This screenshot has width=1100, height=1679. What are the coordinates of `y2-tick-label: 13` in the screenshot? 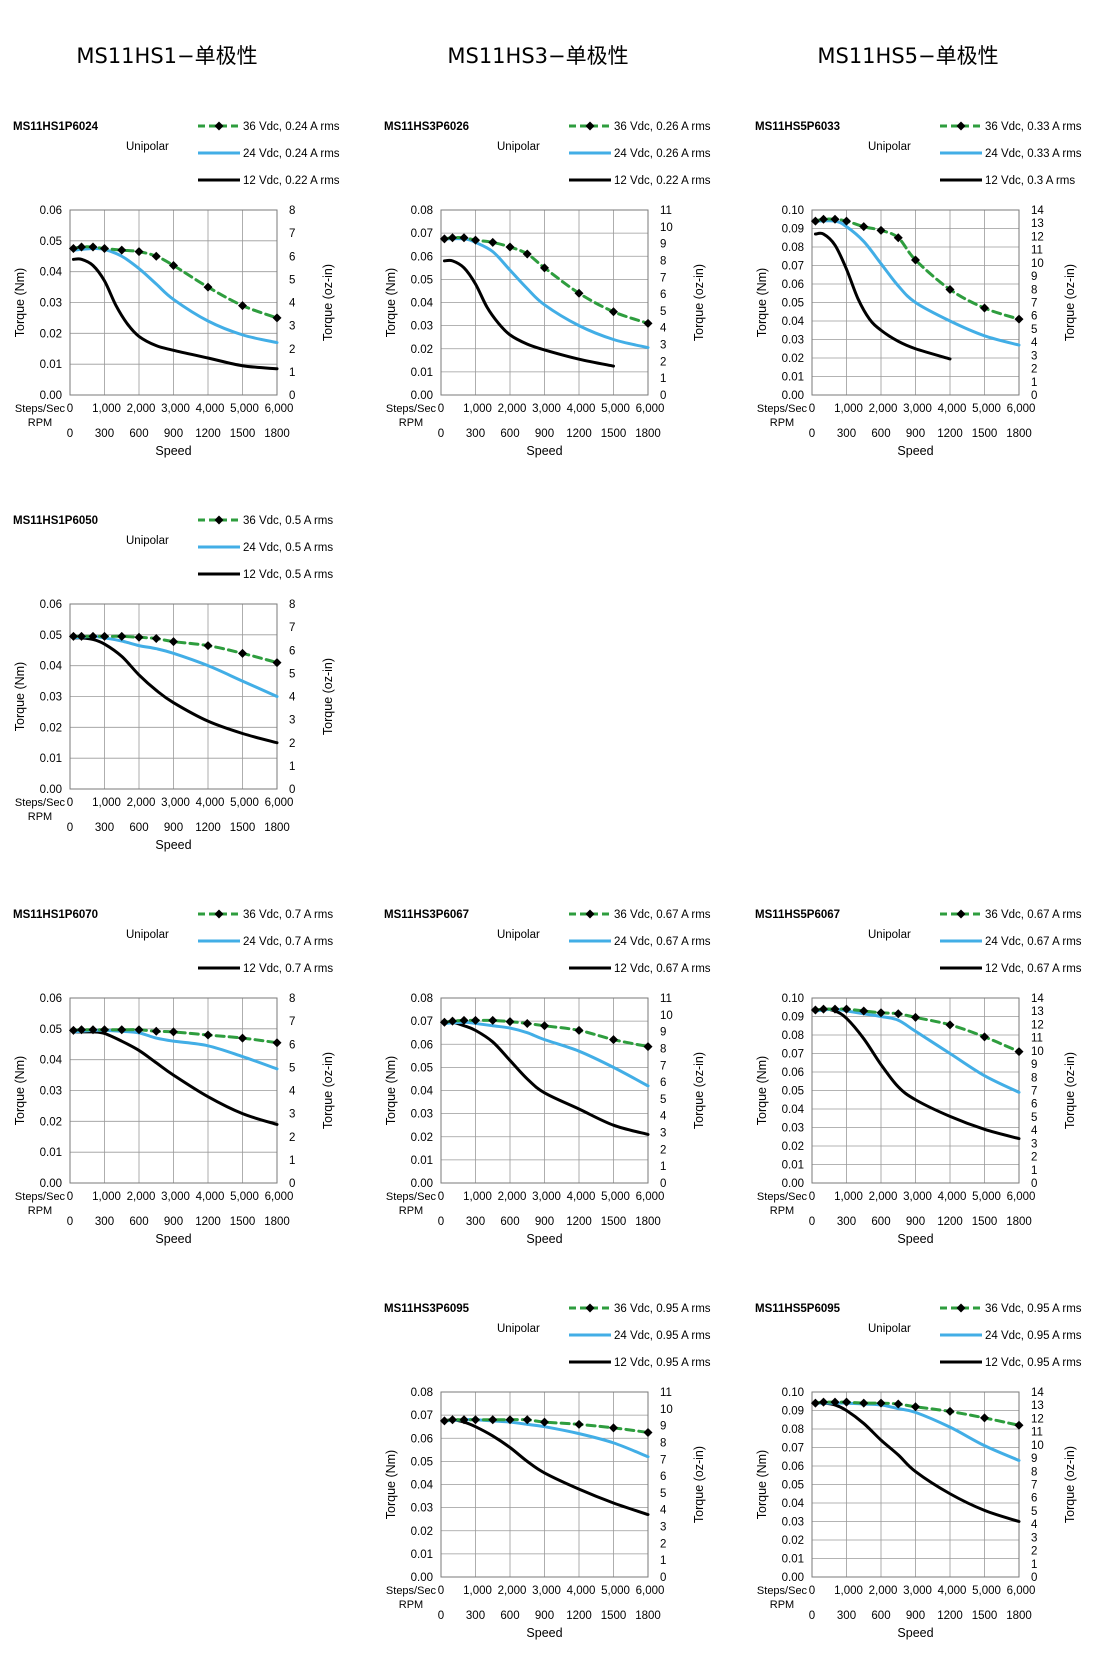 It's located at (1037, 224).